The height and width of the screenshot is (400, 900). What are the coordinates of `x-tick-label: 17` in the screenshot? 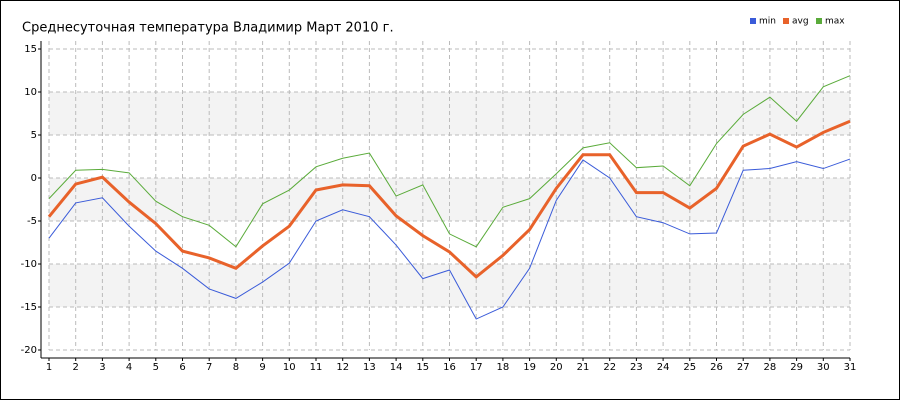 It's located at (476, 367).